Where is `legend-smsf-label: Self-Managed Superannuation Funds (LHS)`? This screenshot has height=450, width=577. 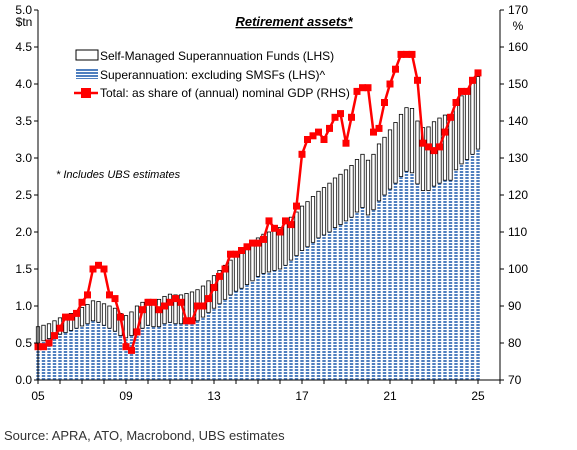
legend-smsf-label: Self-Managed Superannuation Funds (LHS) is located at coordinates (217, 56).